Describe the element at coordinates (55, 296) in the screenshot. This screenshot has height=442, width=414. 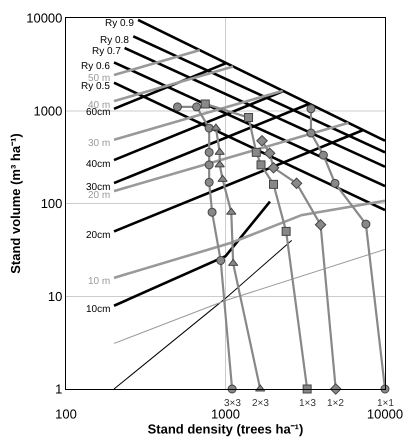
I see `y-tick-label: 10` at that location.